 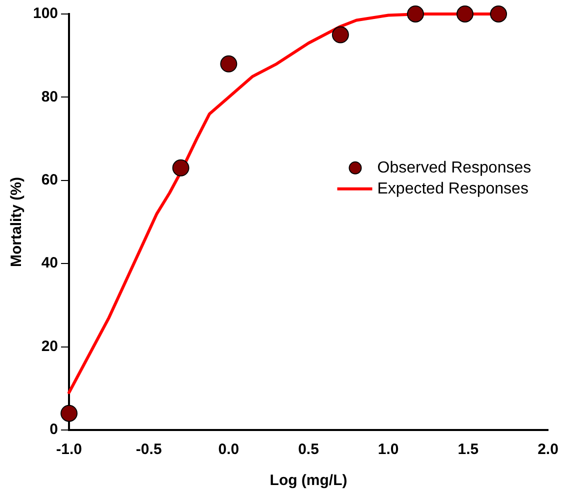 I want to click on legend-label: Observed Responses, so click(x=454, y=167).